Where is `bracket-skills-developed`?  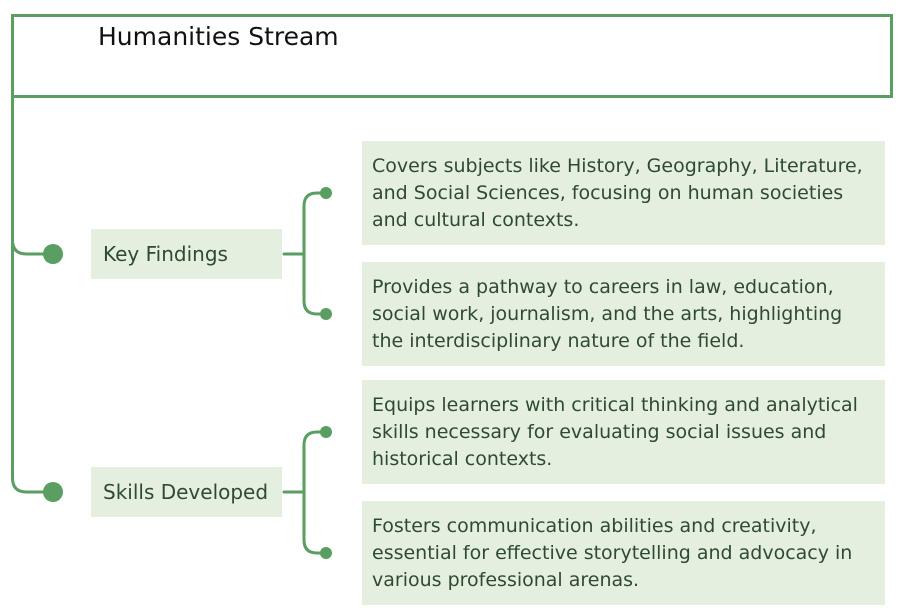 bracket-skills-developed is located at coordinates (305, 492).